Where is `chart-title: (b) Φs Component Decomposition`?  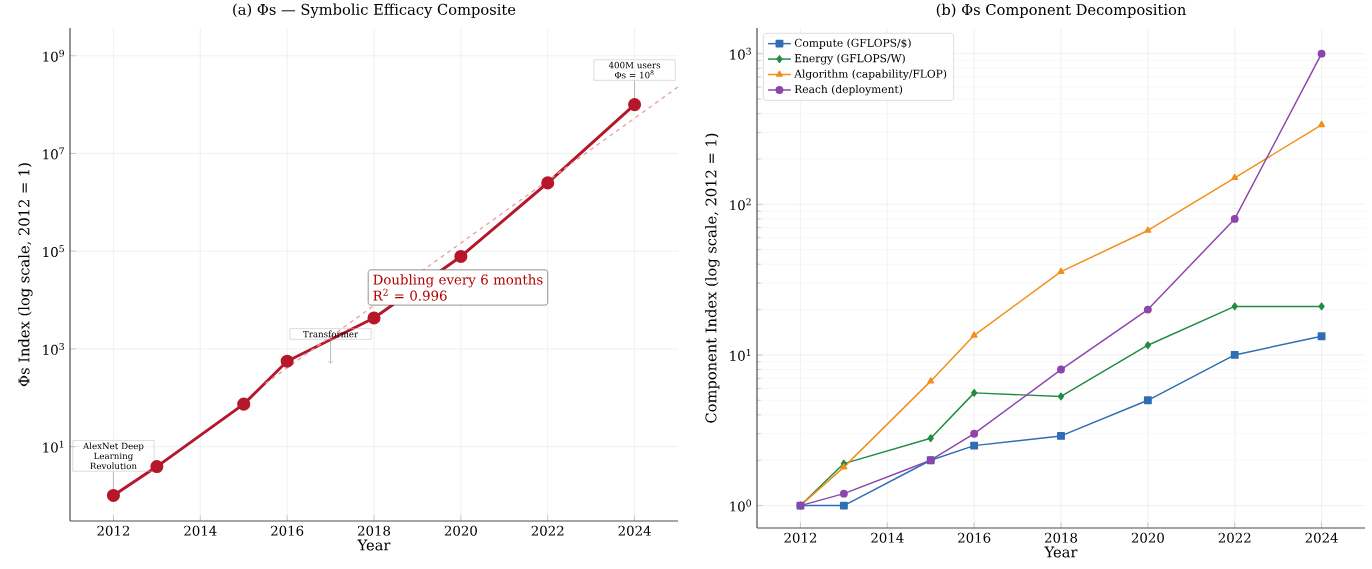 chart-title: (b) Φs Component Decomposition is located at coordinates (1061, 10).